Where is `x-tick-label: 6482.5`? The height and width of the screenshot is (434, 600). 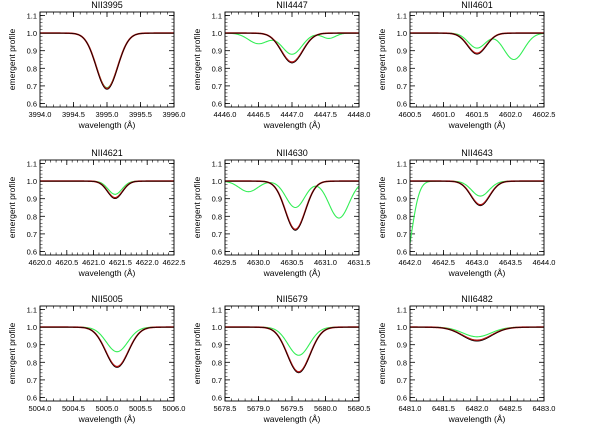
x-tick-label: 6482.5 is located at coordinates (510, 408).